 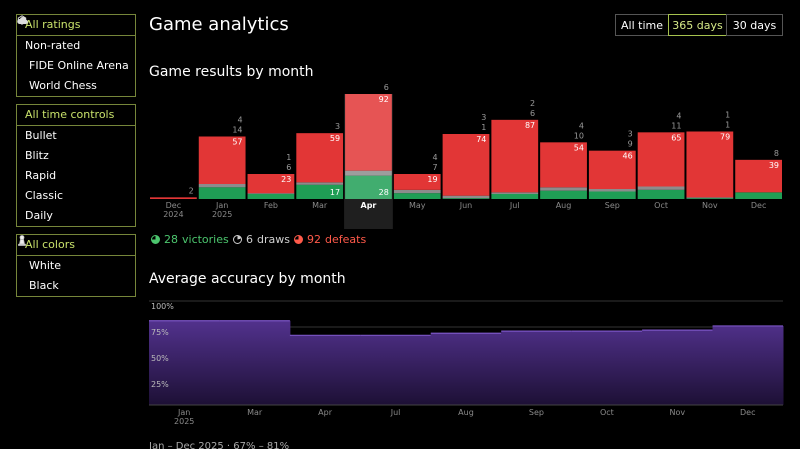 What do you see at coordinates (255, 412) in the screenshot?
I see `x-tick-label: Mar` at bounding box center [255, 412].